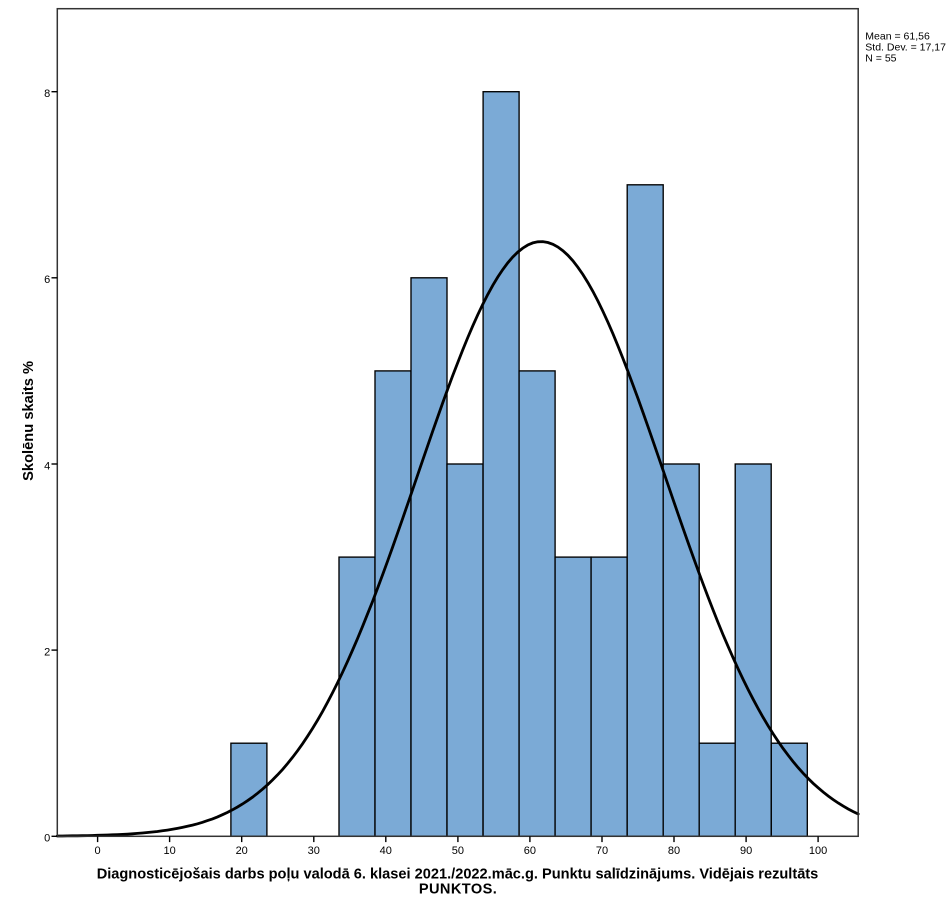 This screenshot has width=952, height=914. Describe the element at coordinates (818, 851) in the screenshot. I see `svg-text: 100` at that location.